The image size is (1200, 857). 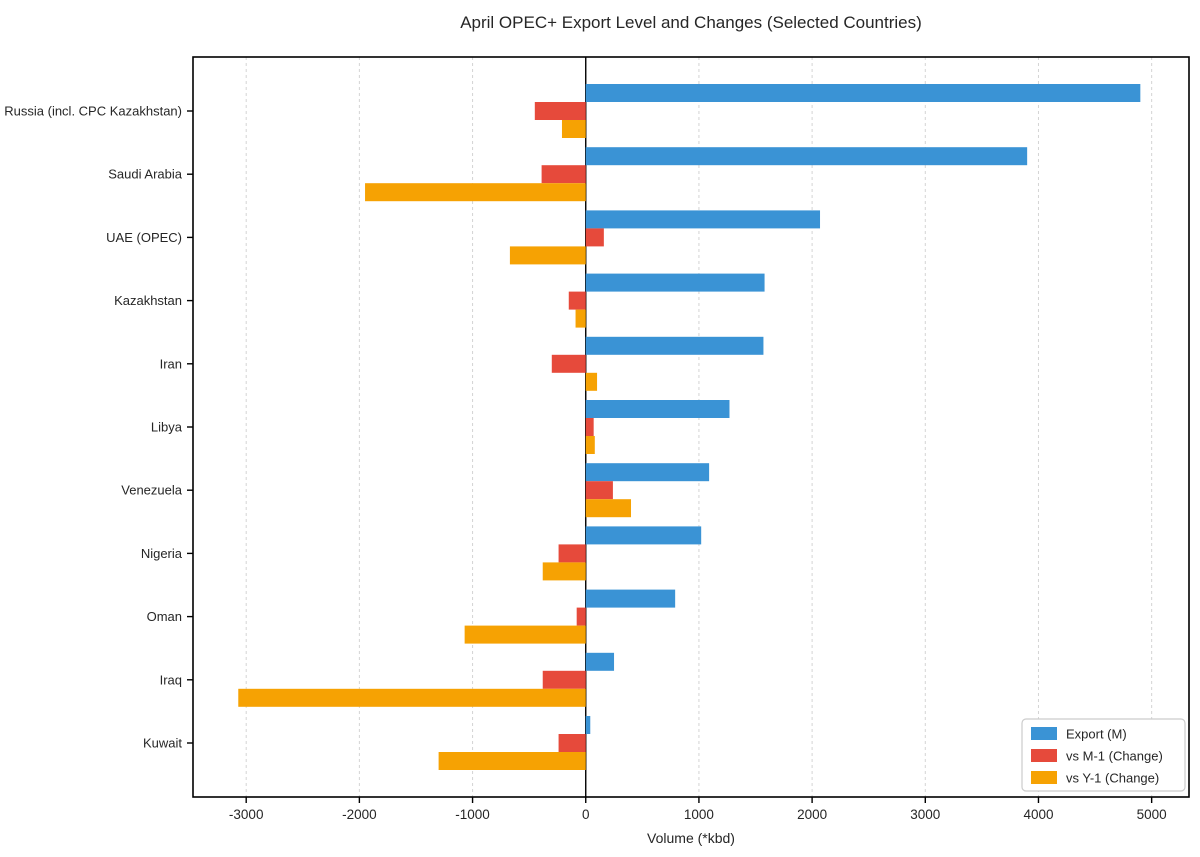 I want to click on category-label: Venezuela, so click(x=151, y=490).